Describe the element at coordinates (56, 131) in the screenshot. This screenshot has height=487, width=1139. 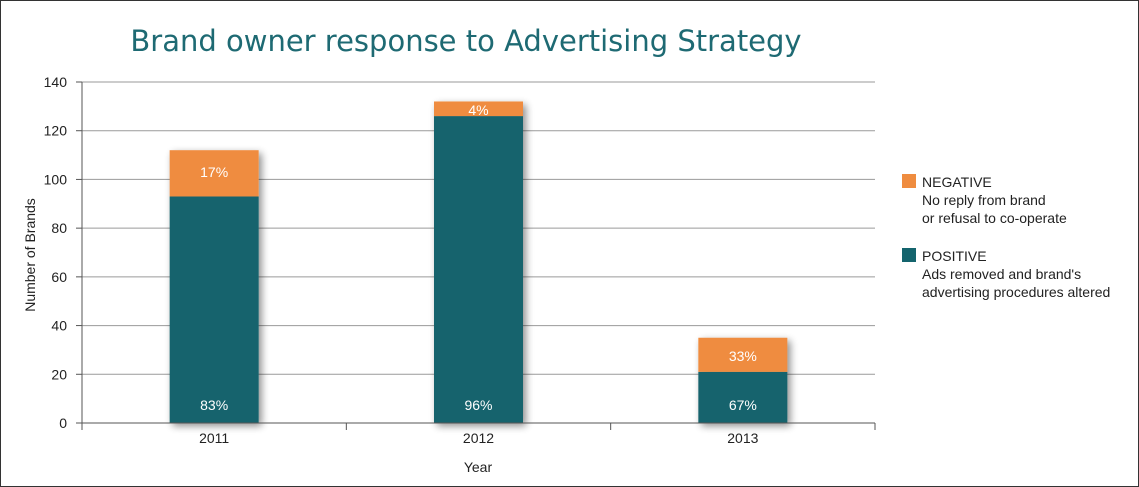
I see `y-tick-label-120: 120` at that location.